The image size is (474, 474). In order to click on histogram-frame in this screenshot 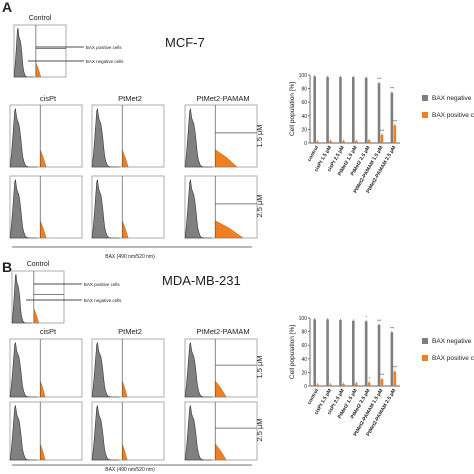, I will do `click(46, 368)`.